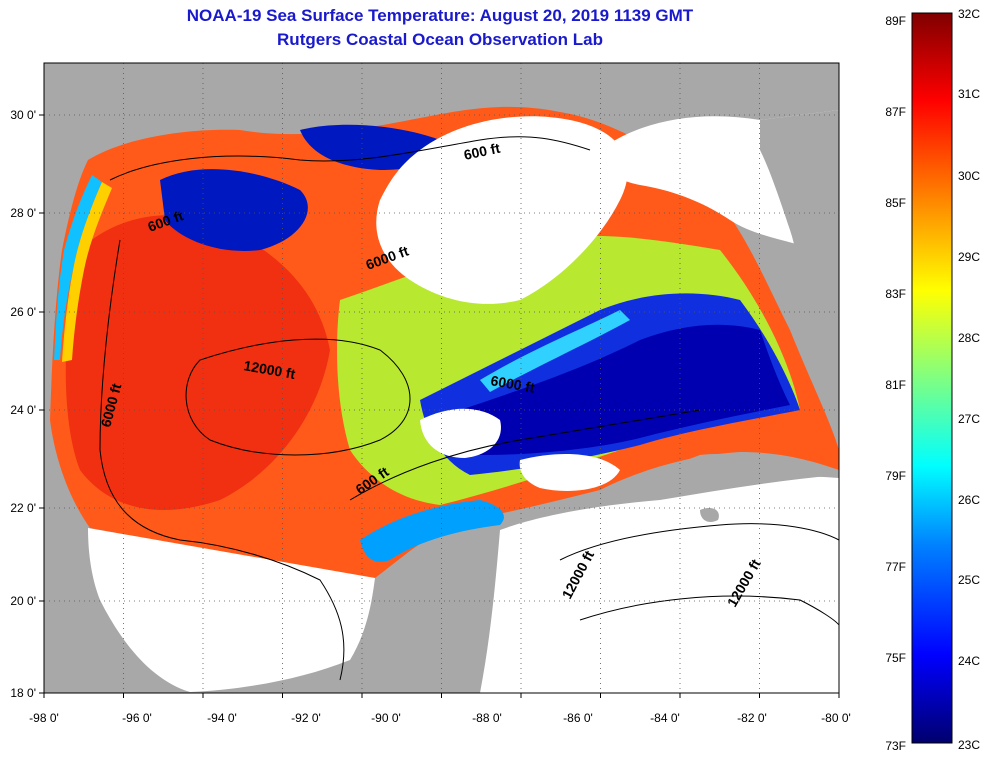 This screenshot has height=761, width=992. What do you see at coordinates (23, 410) in the screenshot?
I see `lat-tick-label: 24 0'` at bounding box center [23, 410].